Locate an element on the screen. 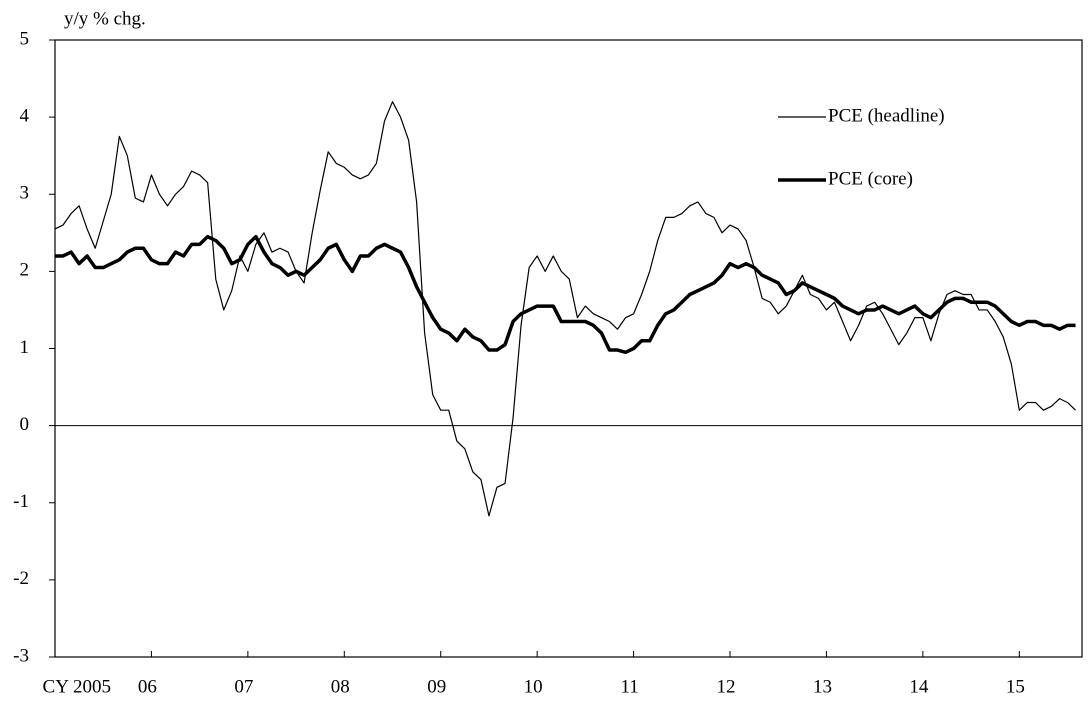 This screenshot has height=706, width=1088. legend-label: PCE (core) is located at coordinates (870, 178).